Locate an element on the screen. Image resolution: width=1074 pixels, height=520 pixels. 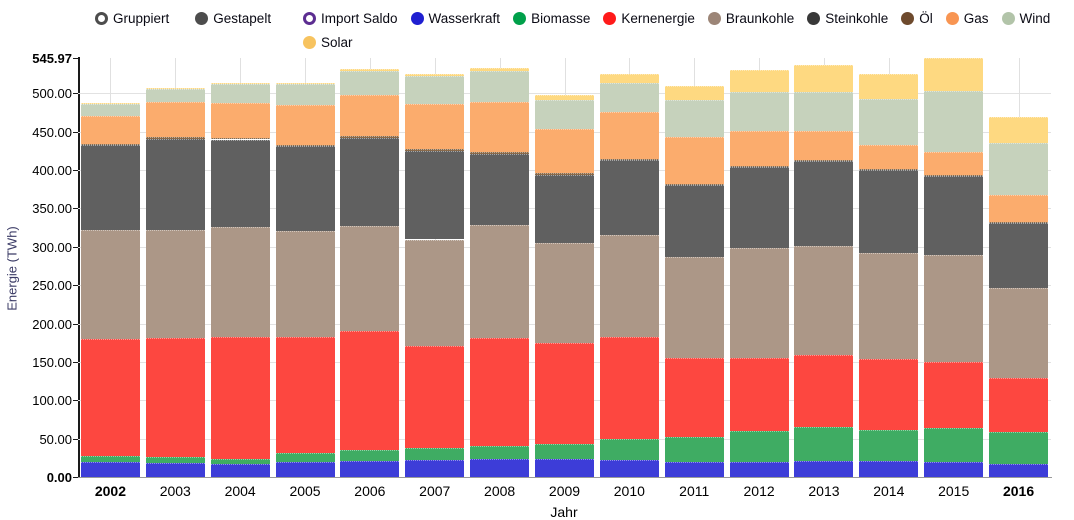
bar-segment-solar-2010 is located at coordinates (629, 78).